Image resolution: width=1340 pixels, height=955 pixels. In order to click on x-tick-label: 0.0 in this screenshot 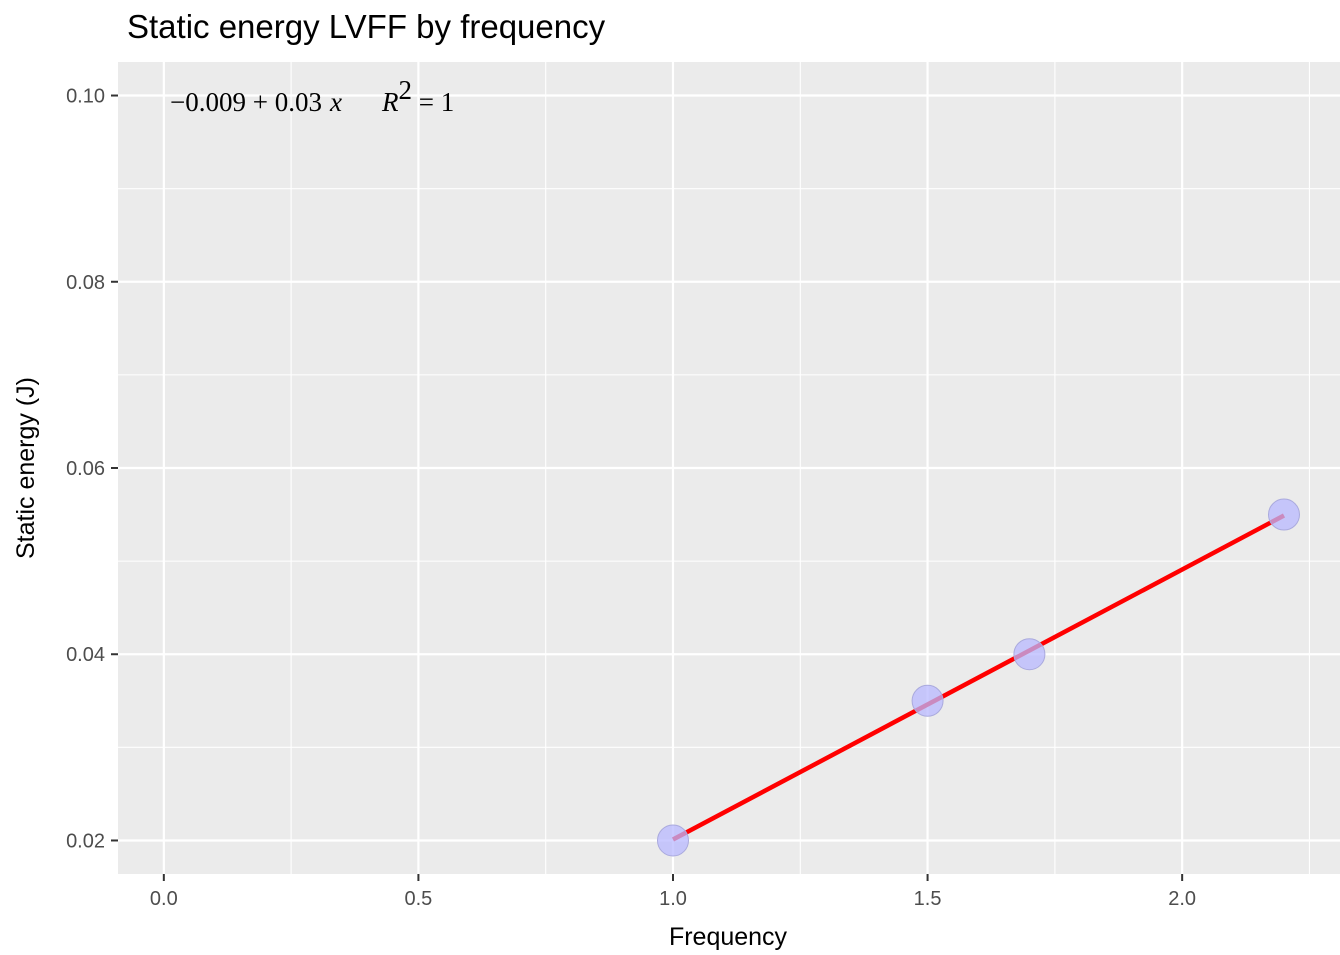, I will do `click(164, 899)`.